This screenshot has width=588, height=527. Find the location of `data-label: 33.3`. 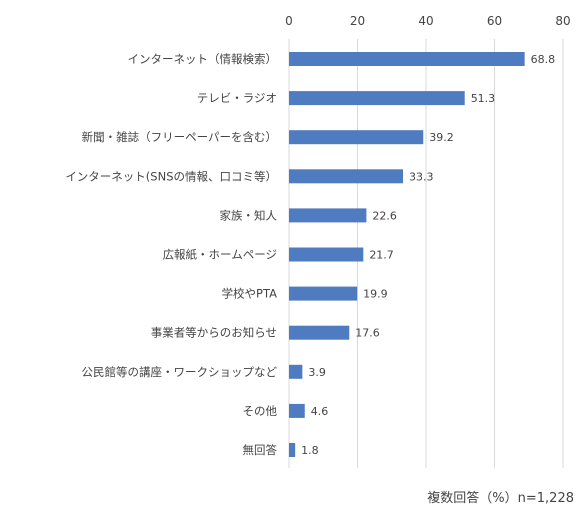

data-label: 33.3 is located at coordinates (421, 176).